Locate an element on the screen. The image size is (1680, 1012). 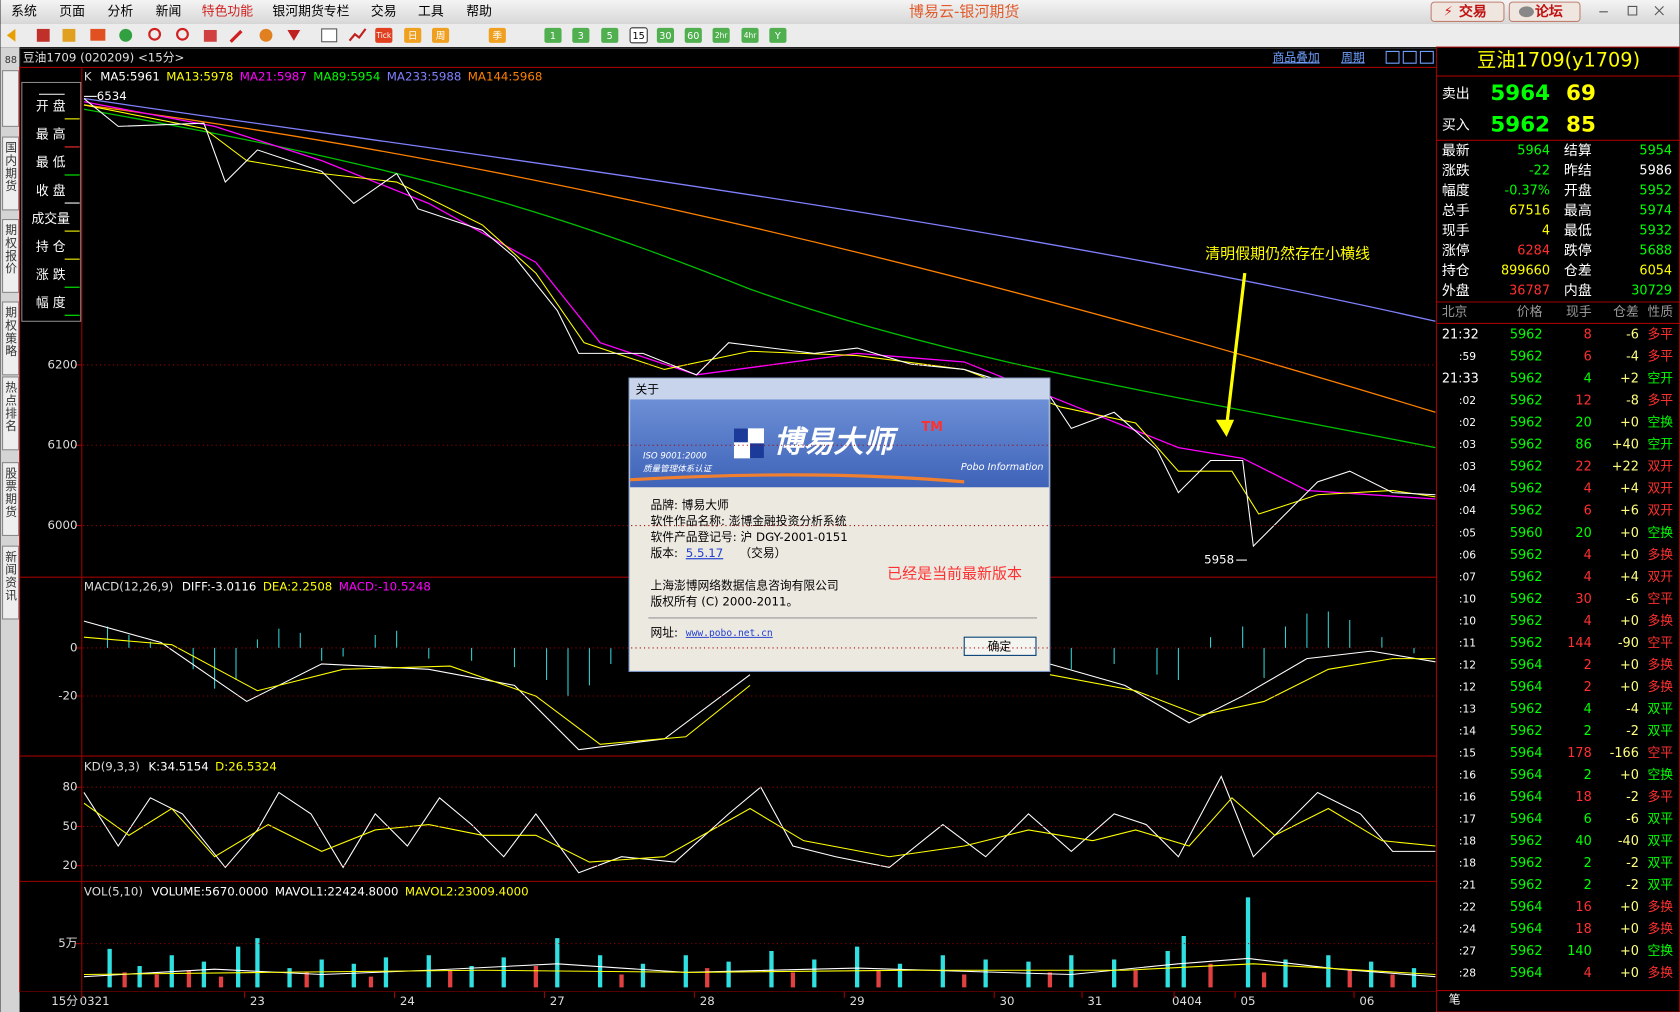
tick-cell: 18 is located at coordinates (1583, 929).